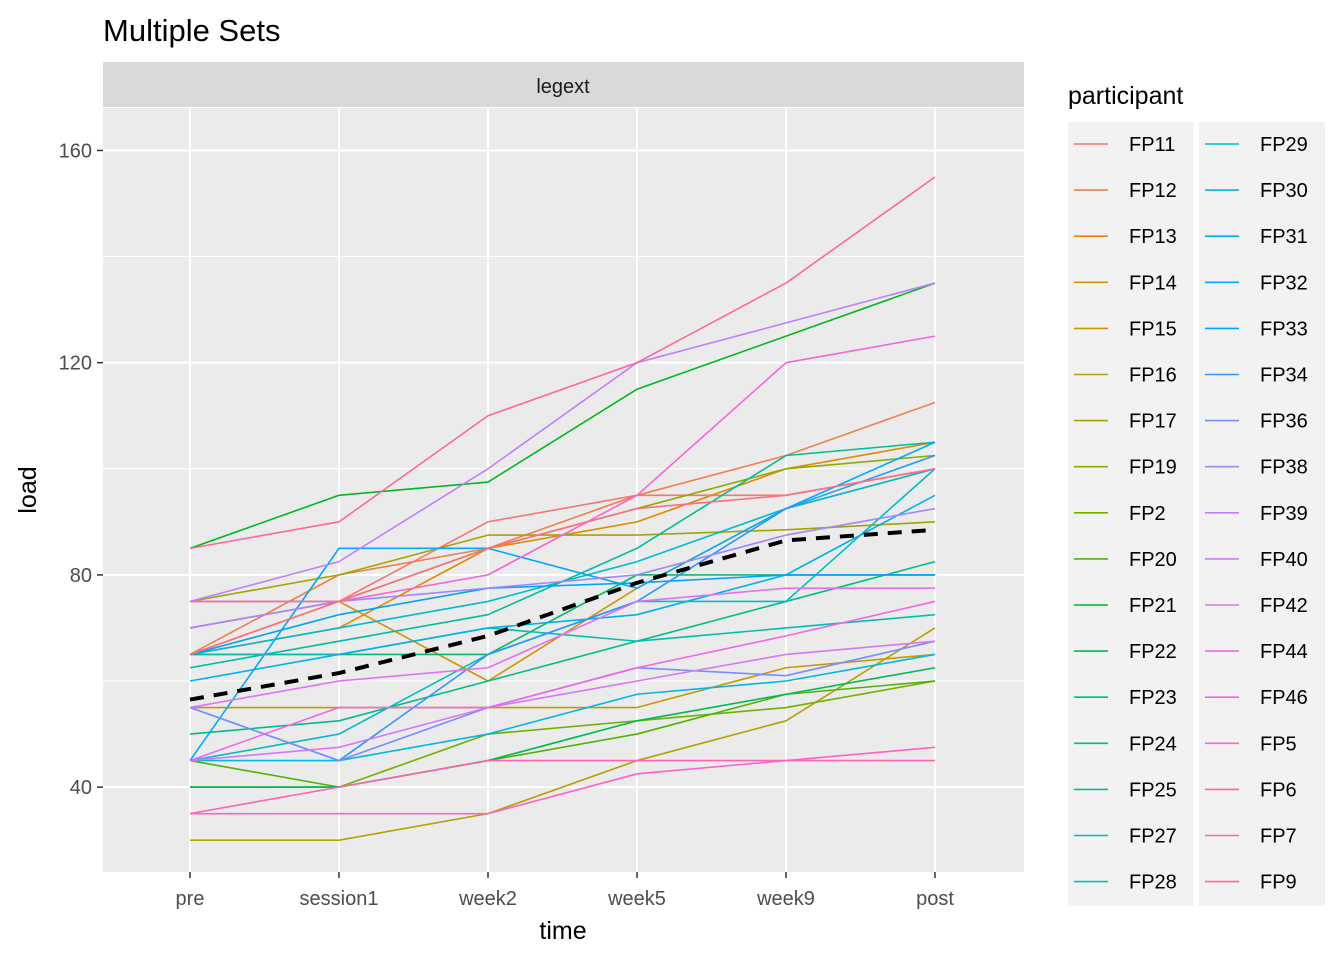 This screenshot has height=960, width=1344. Describe the element at coordinates (1125, 790) in the screenshot. I see `legend-item: FP25` at that location.